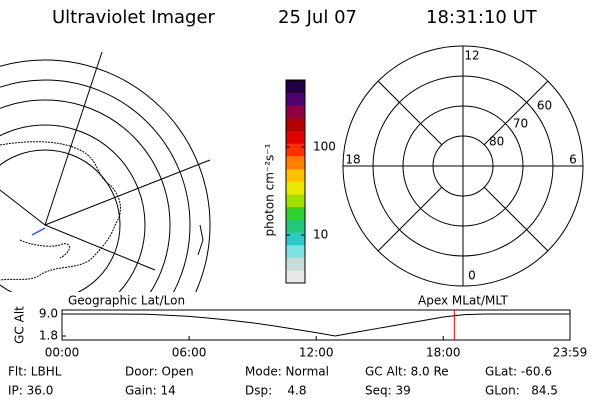 The width and height of the screenshot is (600, 400). I want to click on colorbar-tick-label: 100, so click(324, 146).